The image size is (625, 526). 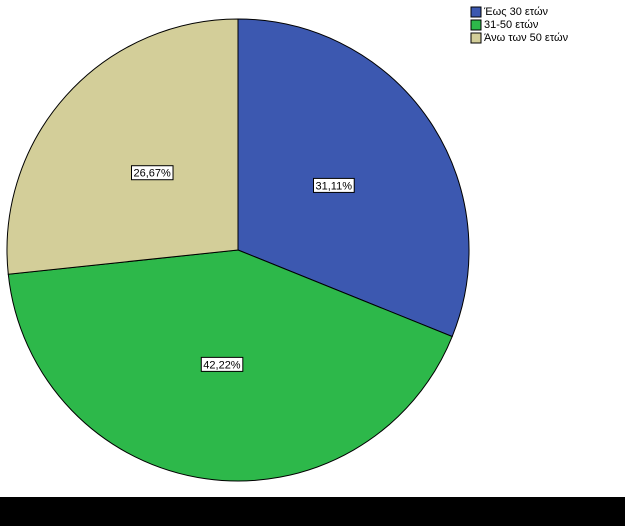 I want to click on data-label-text: 31,11%, so click(x=334, y=186).